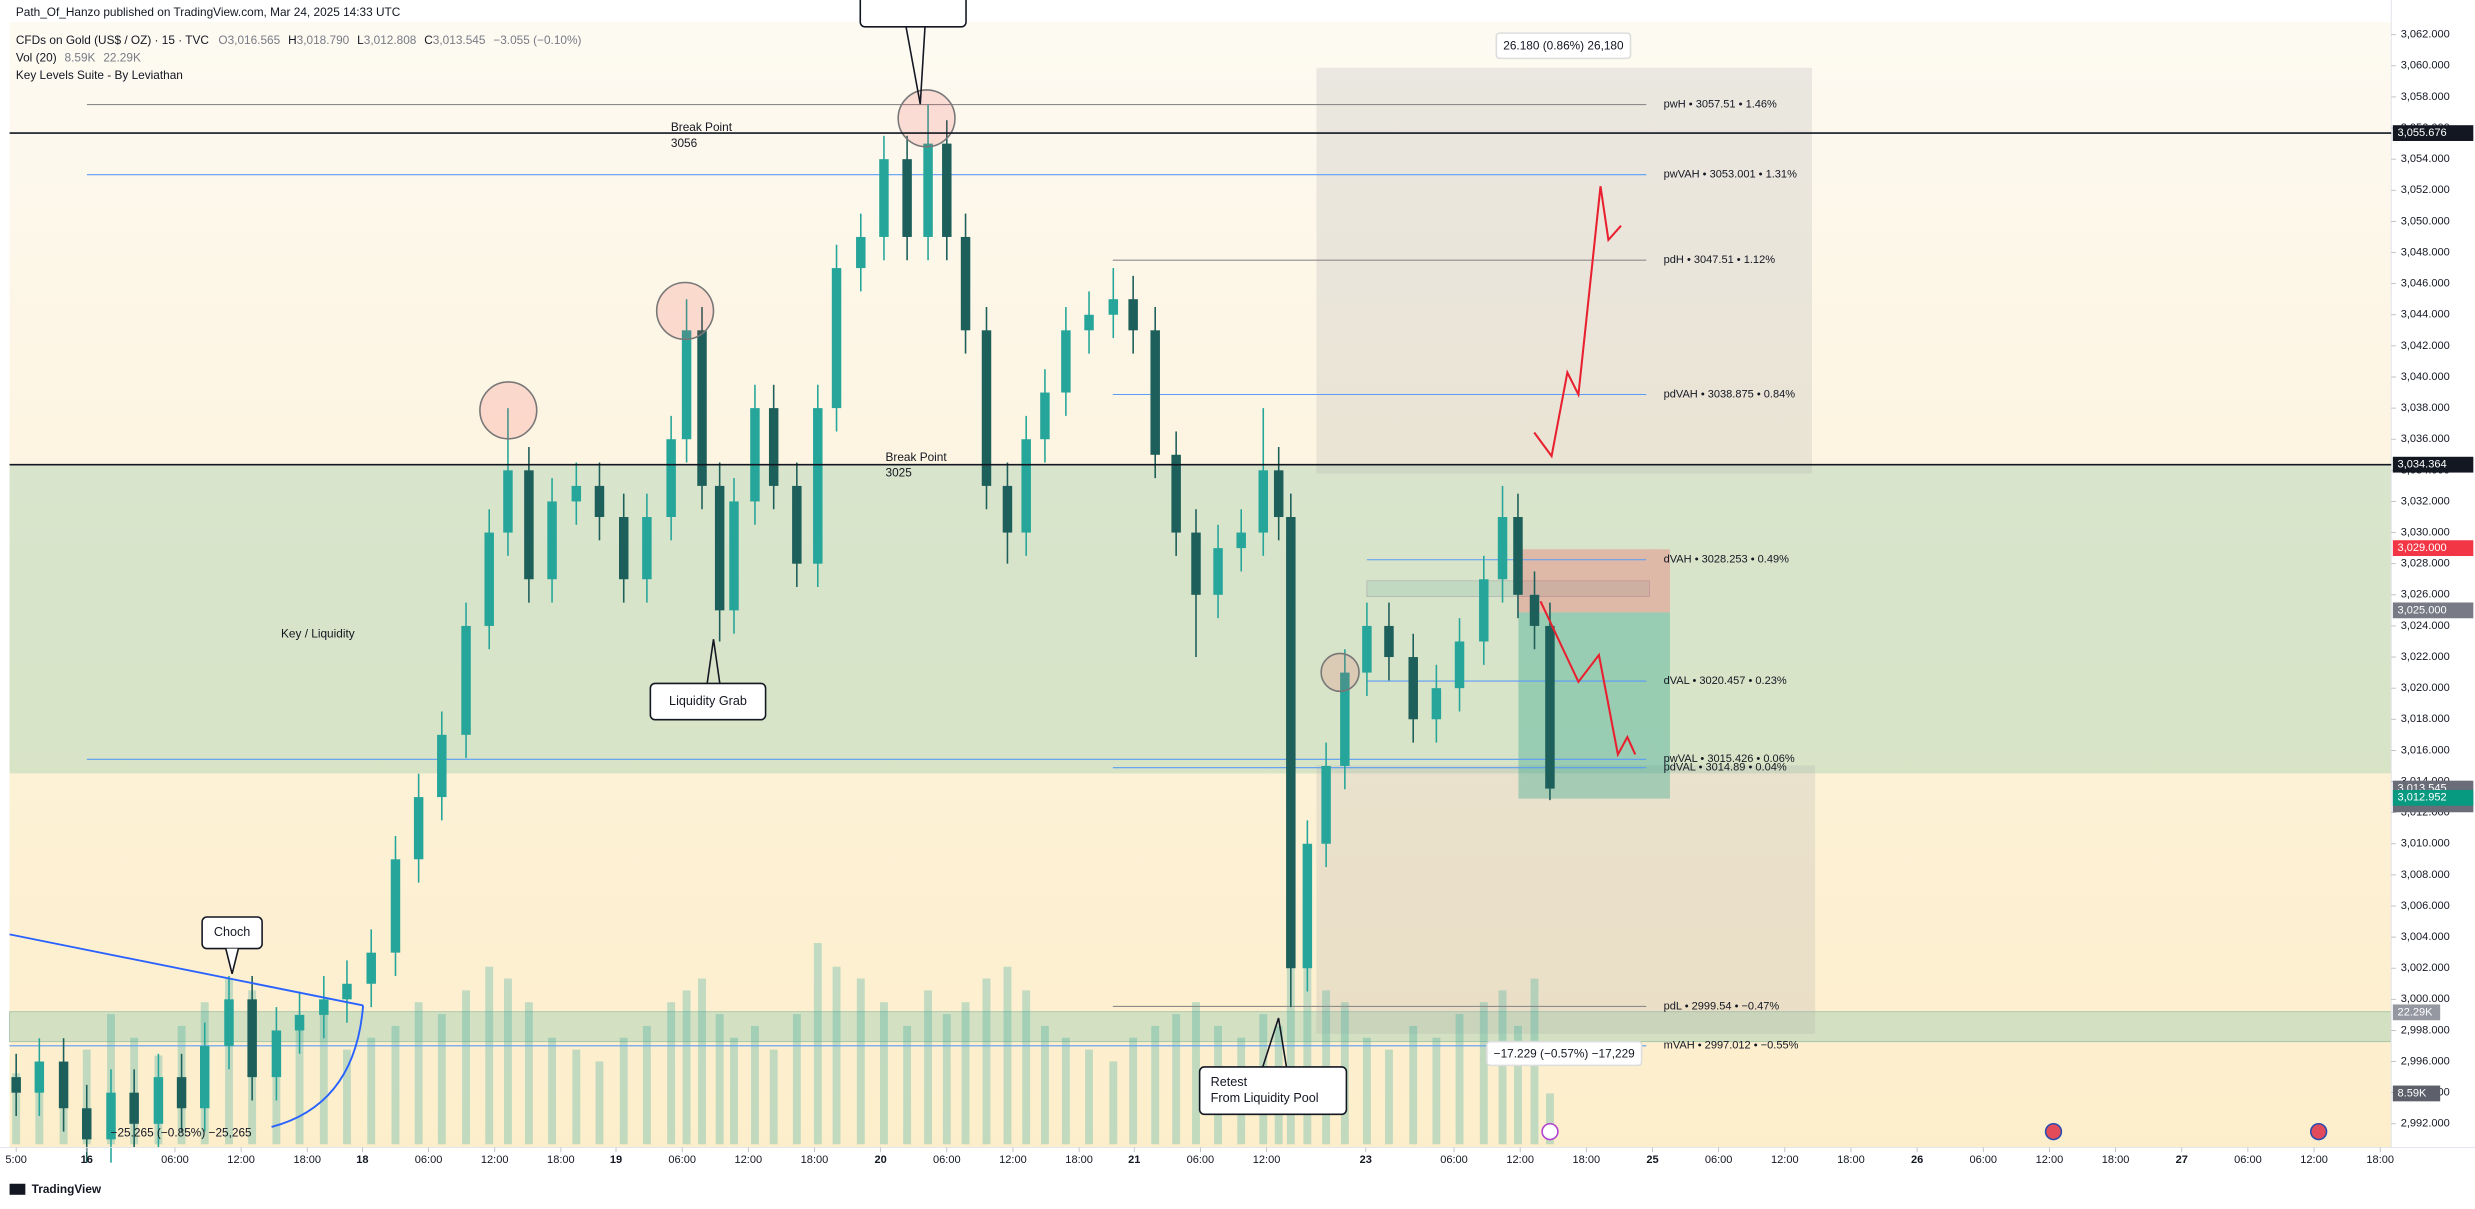 The image size is (2475, 1209). Describe the element at coordinates (232, 932) in the screenshot. I see `annotation: Choch` at that location.